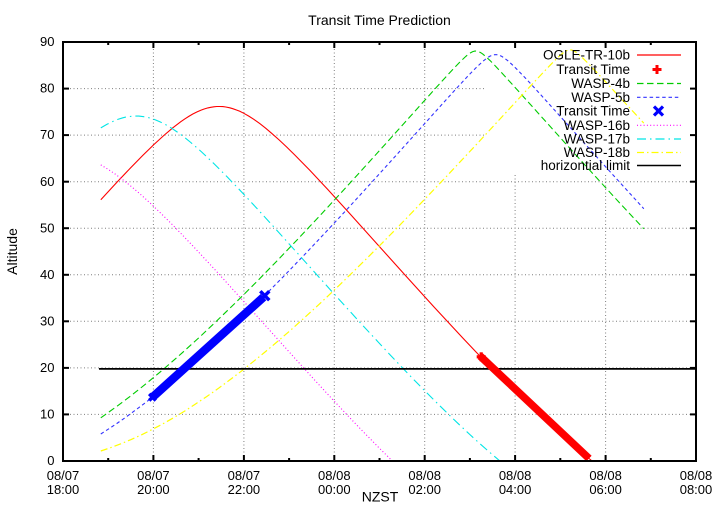 The width and height of the screenshot is (720, 509). I want to click on svg-text: 10, so click(47, 414).